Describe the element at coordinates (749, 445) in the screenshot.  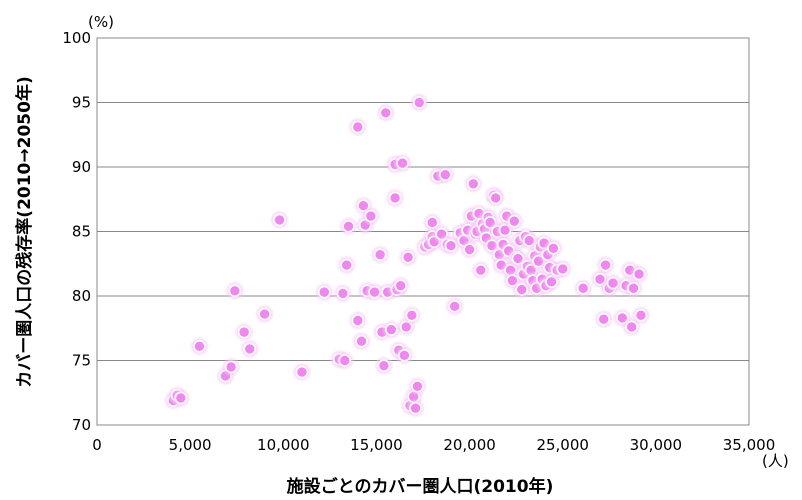
I see `x-tick-label: 35,000` at that location.